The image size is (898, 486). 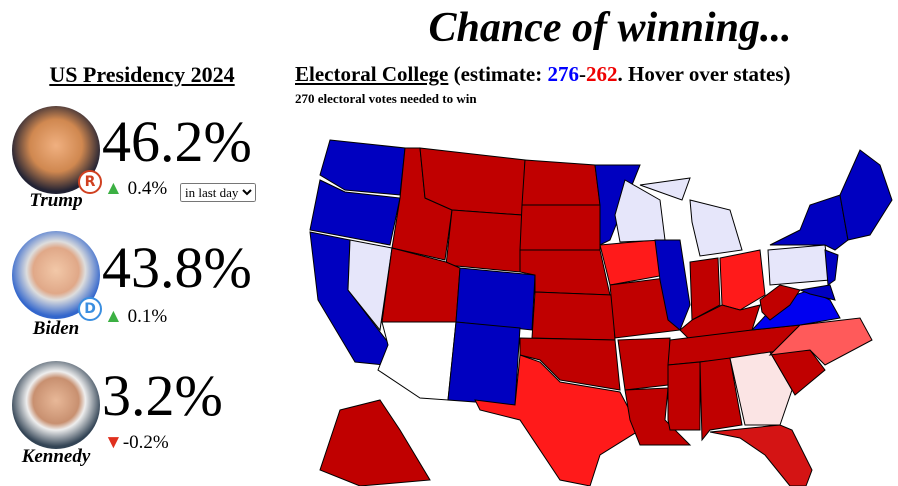 I want to click on map-subtitle: 270 electoral votes needed to win, so click(x=386, y=98).